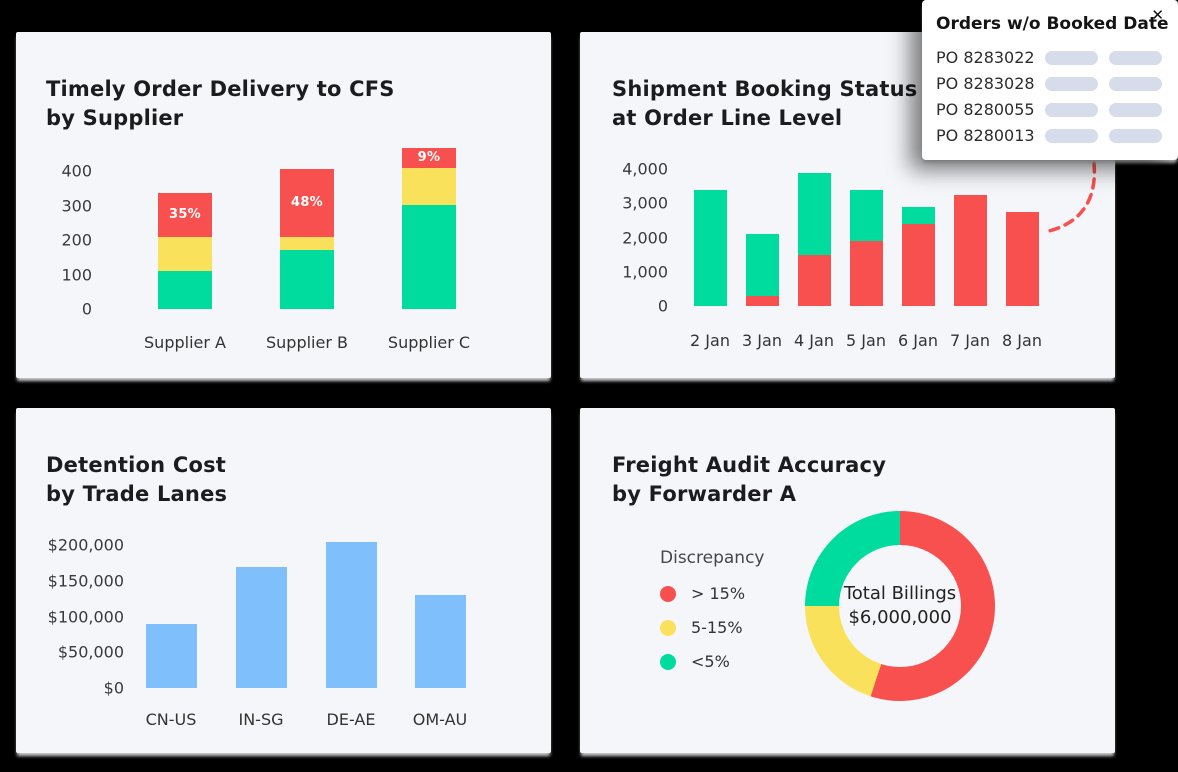  What do you see at coordinates (710, 340) in the screenshot?
I see `x-axis-label: 2 Jan` at bounding box center [710, 340].